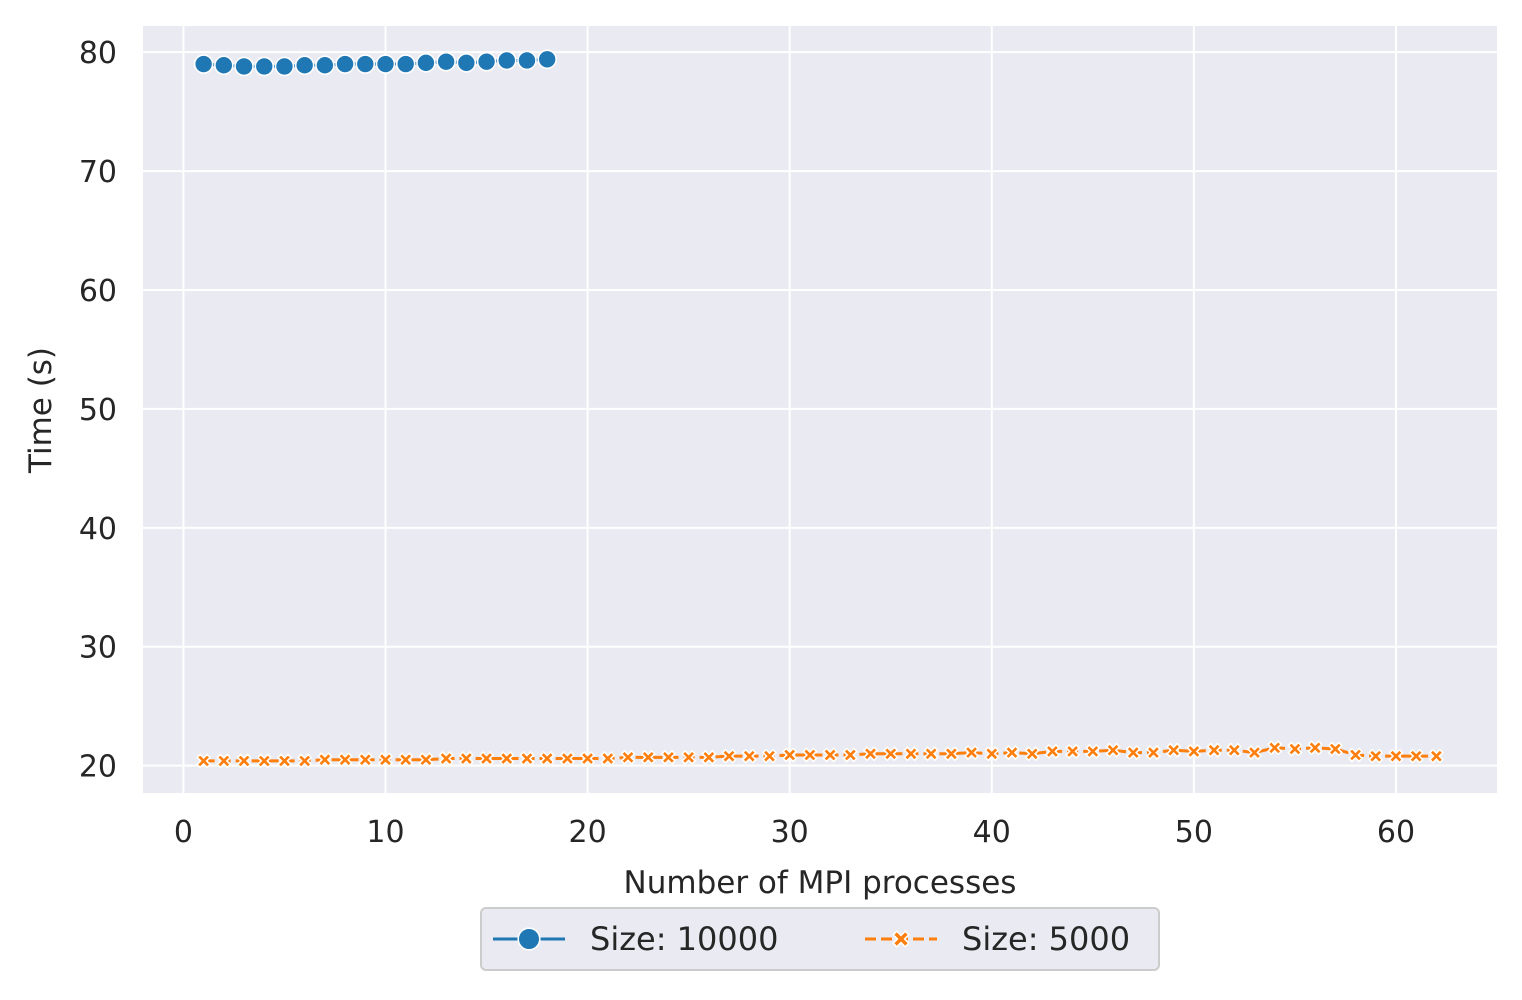 Image resolution: width=1522 pixels, height=1000 pixels. What do you see at coordinates (1396, 832) in the screenshot?
I see `x-tick-label: 60` at bounding box center [1396, 832].